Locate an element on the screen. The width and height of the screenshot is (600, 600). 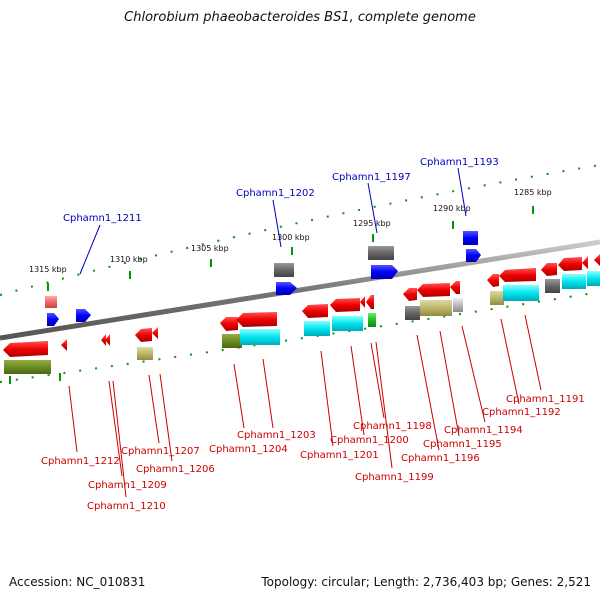
scale-label-1305: 1305 kbp is located at coordinates (210, 248).